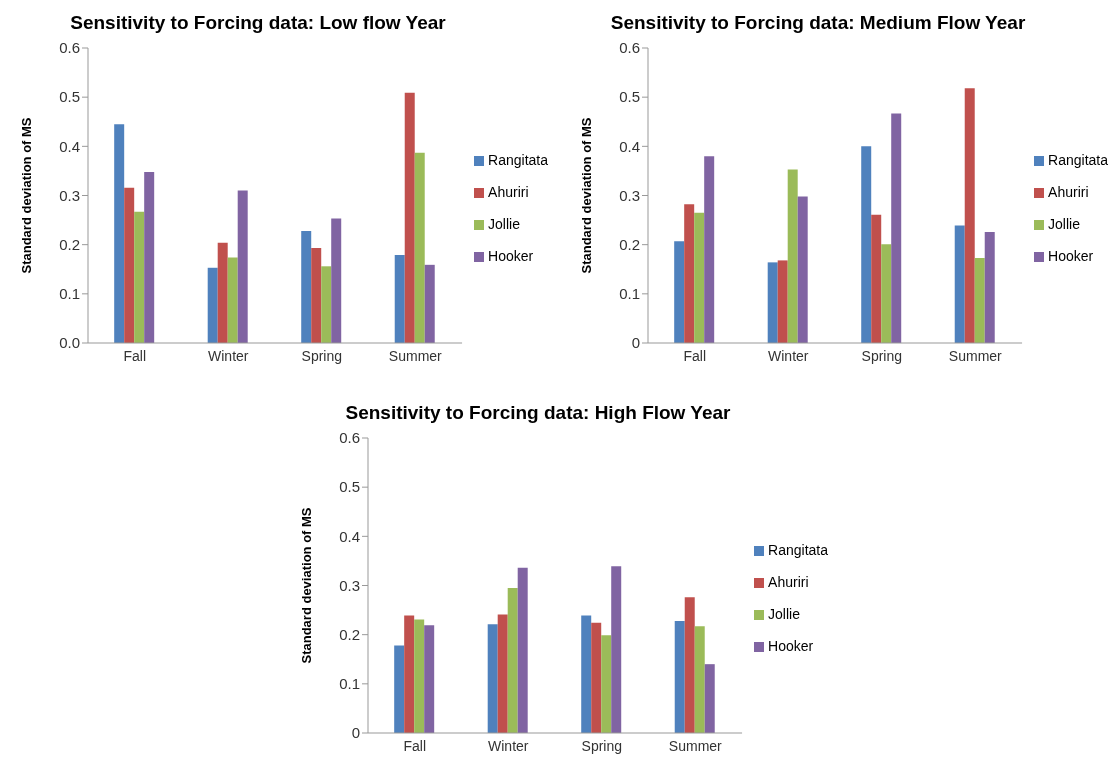  I want to click on chart-title: Sensitivity to Forcing data: Medium Flow Year, so click(818, 23).